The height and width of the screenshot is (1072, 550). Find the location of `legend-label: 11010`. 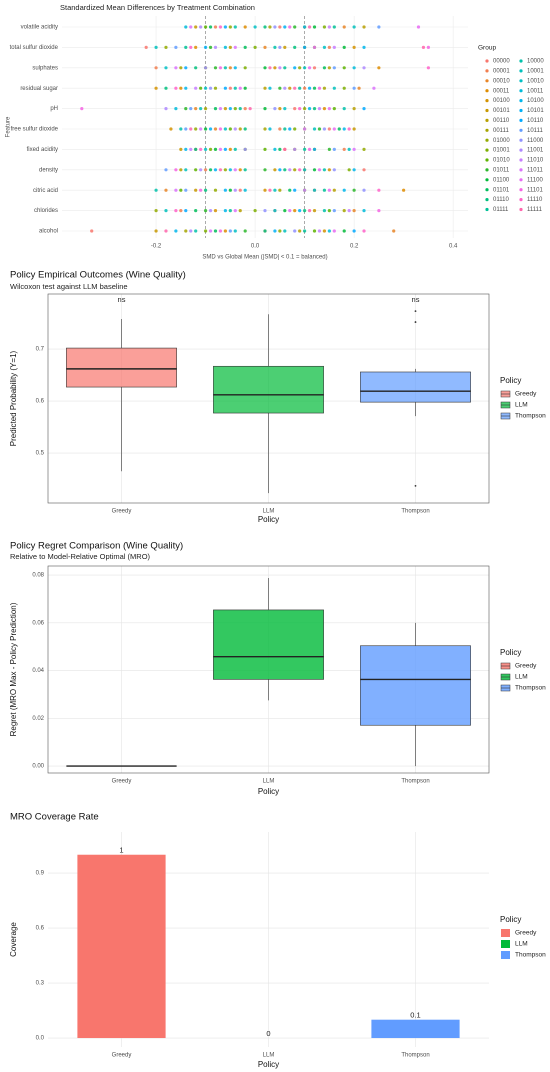

legend-label: 11010 is located at coordinates (535, 161).